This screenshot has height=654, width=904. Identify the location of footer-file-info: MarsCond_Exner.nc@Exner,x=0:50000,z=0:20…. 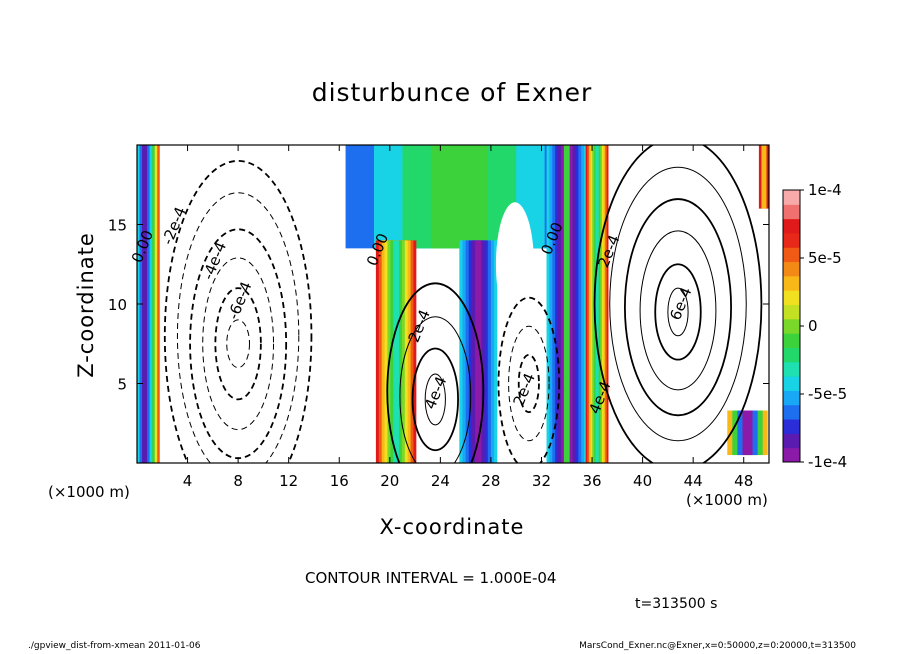
(717, 646).